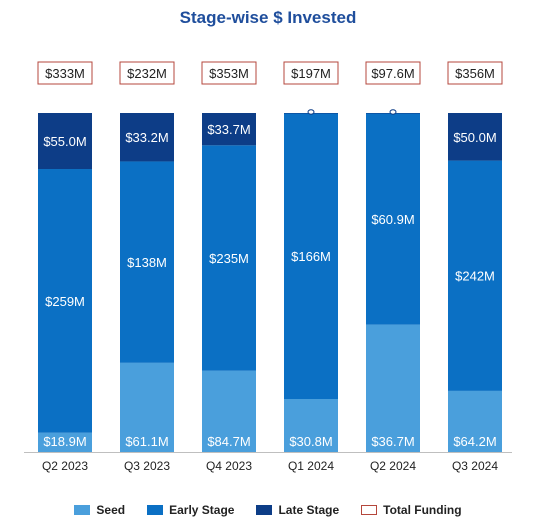  Describe the element at coordinates (228, 441) in the screenshot. I see `label-seed-q4-2023: $84.7M` at that location.